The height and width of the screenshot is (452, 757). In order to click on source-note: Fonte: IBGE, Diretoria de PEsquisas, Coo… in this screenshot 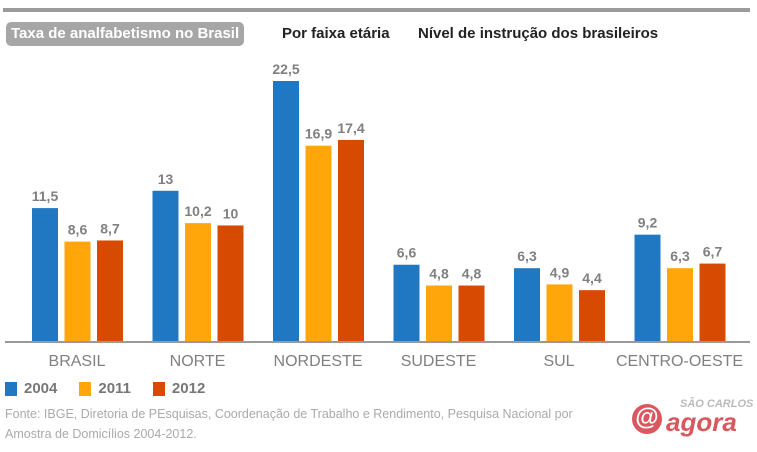, I will do `click(289, 424)`.